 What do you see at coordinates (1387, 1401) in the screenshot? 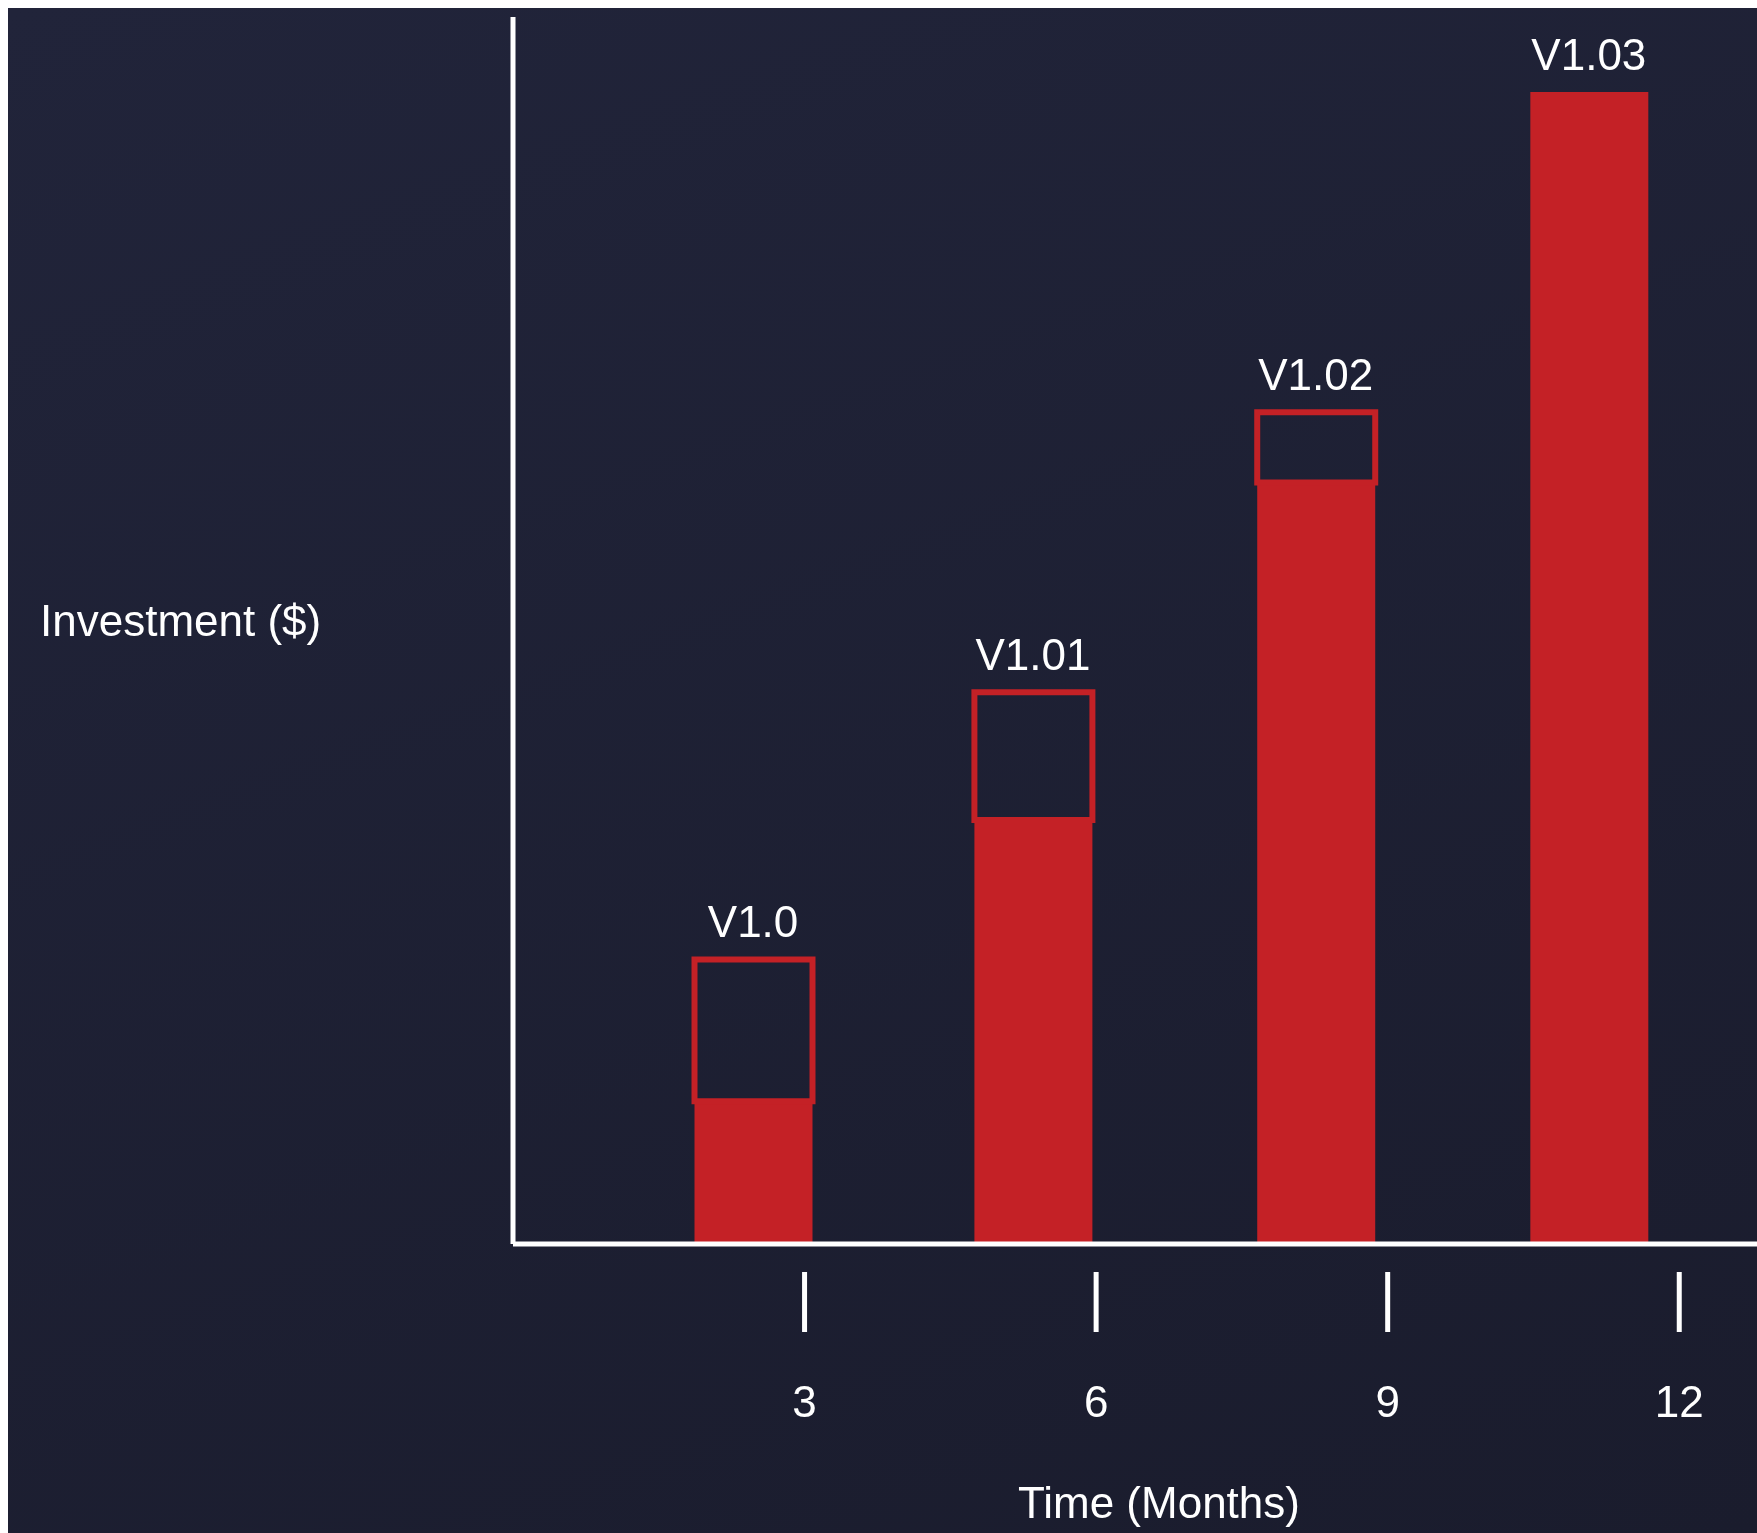
I see `x-tick-label: 9` at bounding box center [1387, 1401].